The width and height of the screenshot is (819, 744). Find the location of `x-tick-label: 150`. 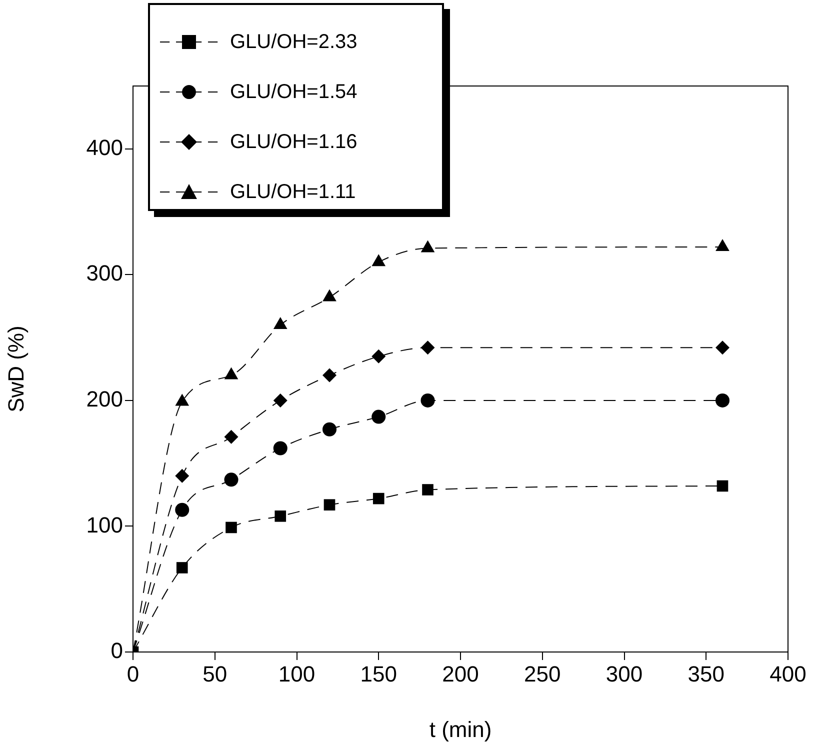

x-tick-label: 150 is located at coordinates (378, 673).